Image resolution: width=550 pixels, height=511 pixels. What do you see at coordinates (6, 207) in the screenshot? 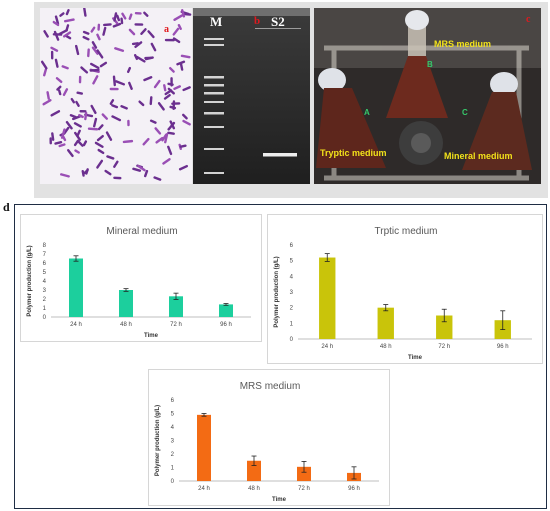
I see `panel-letter-d: d` at bounding box center [6, 207].